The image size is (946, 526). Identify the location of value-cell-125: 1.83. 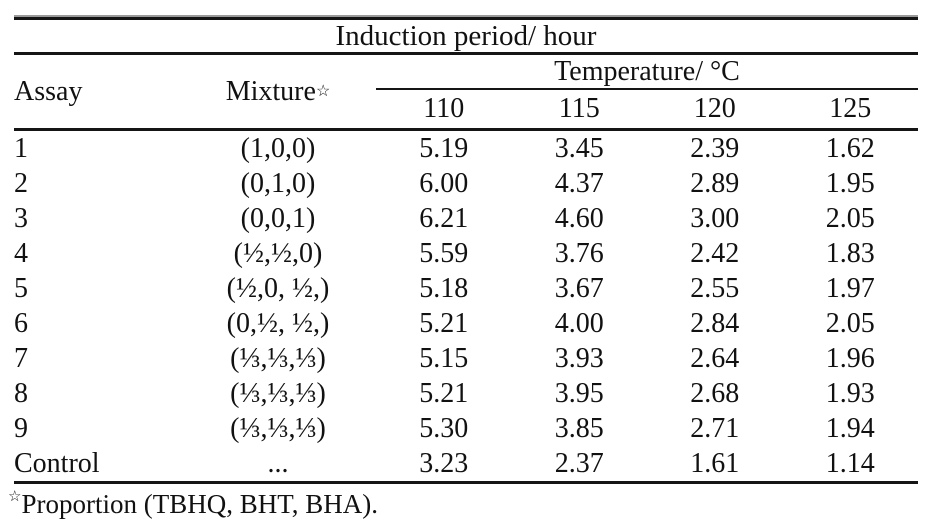
(850, 253).